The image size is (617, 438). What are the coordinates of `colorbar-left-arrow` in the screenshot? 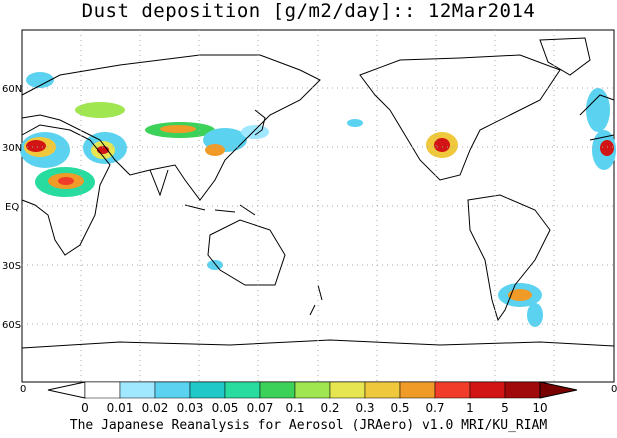 It's located at (66, 390).